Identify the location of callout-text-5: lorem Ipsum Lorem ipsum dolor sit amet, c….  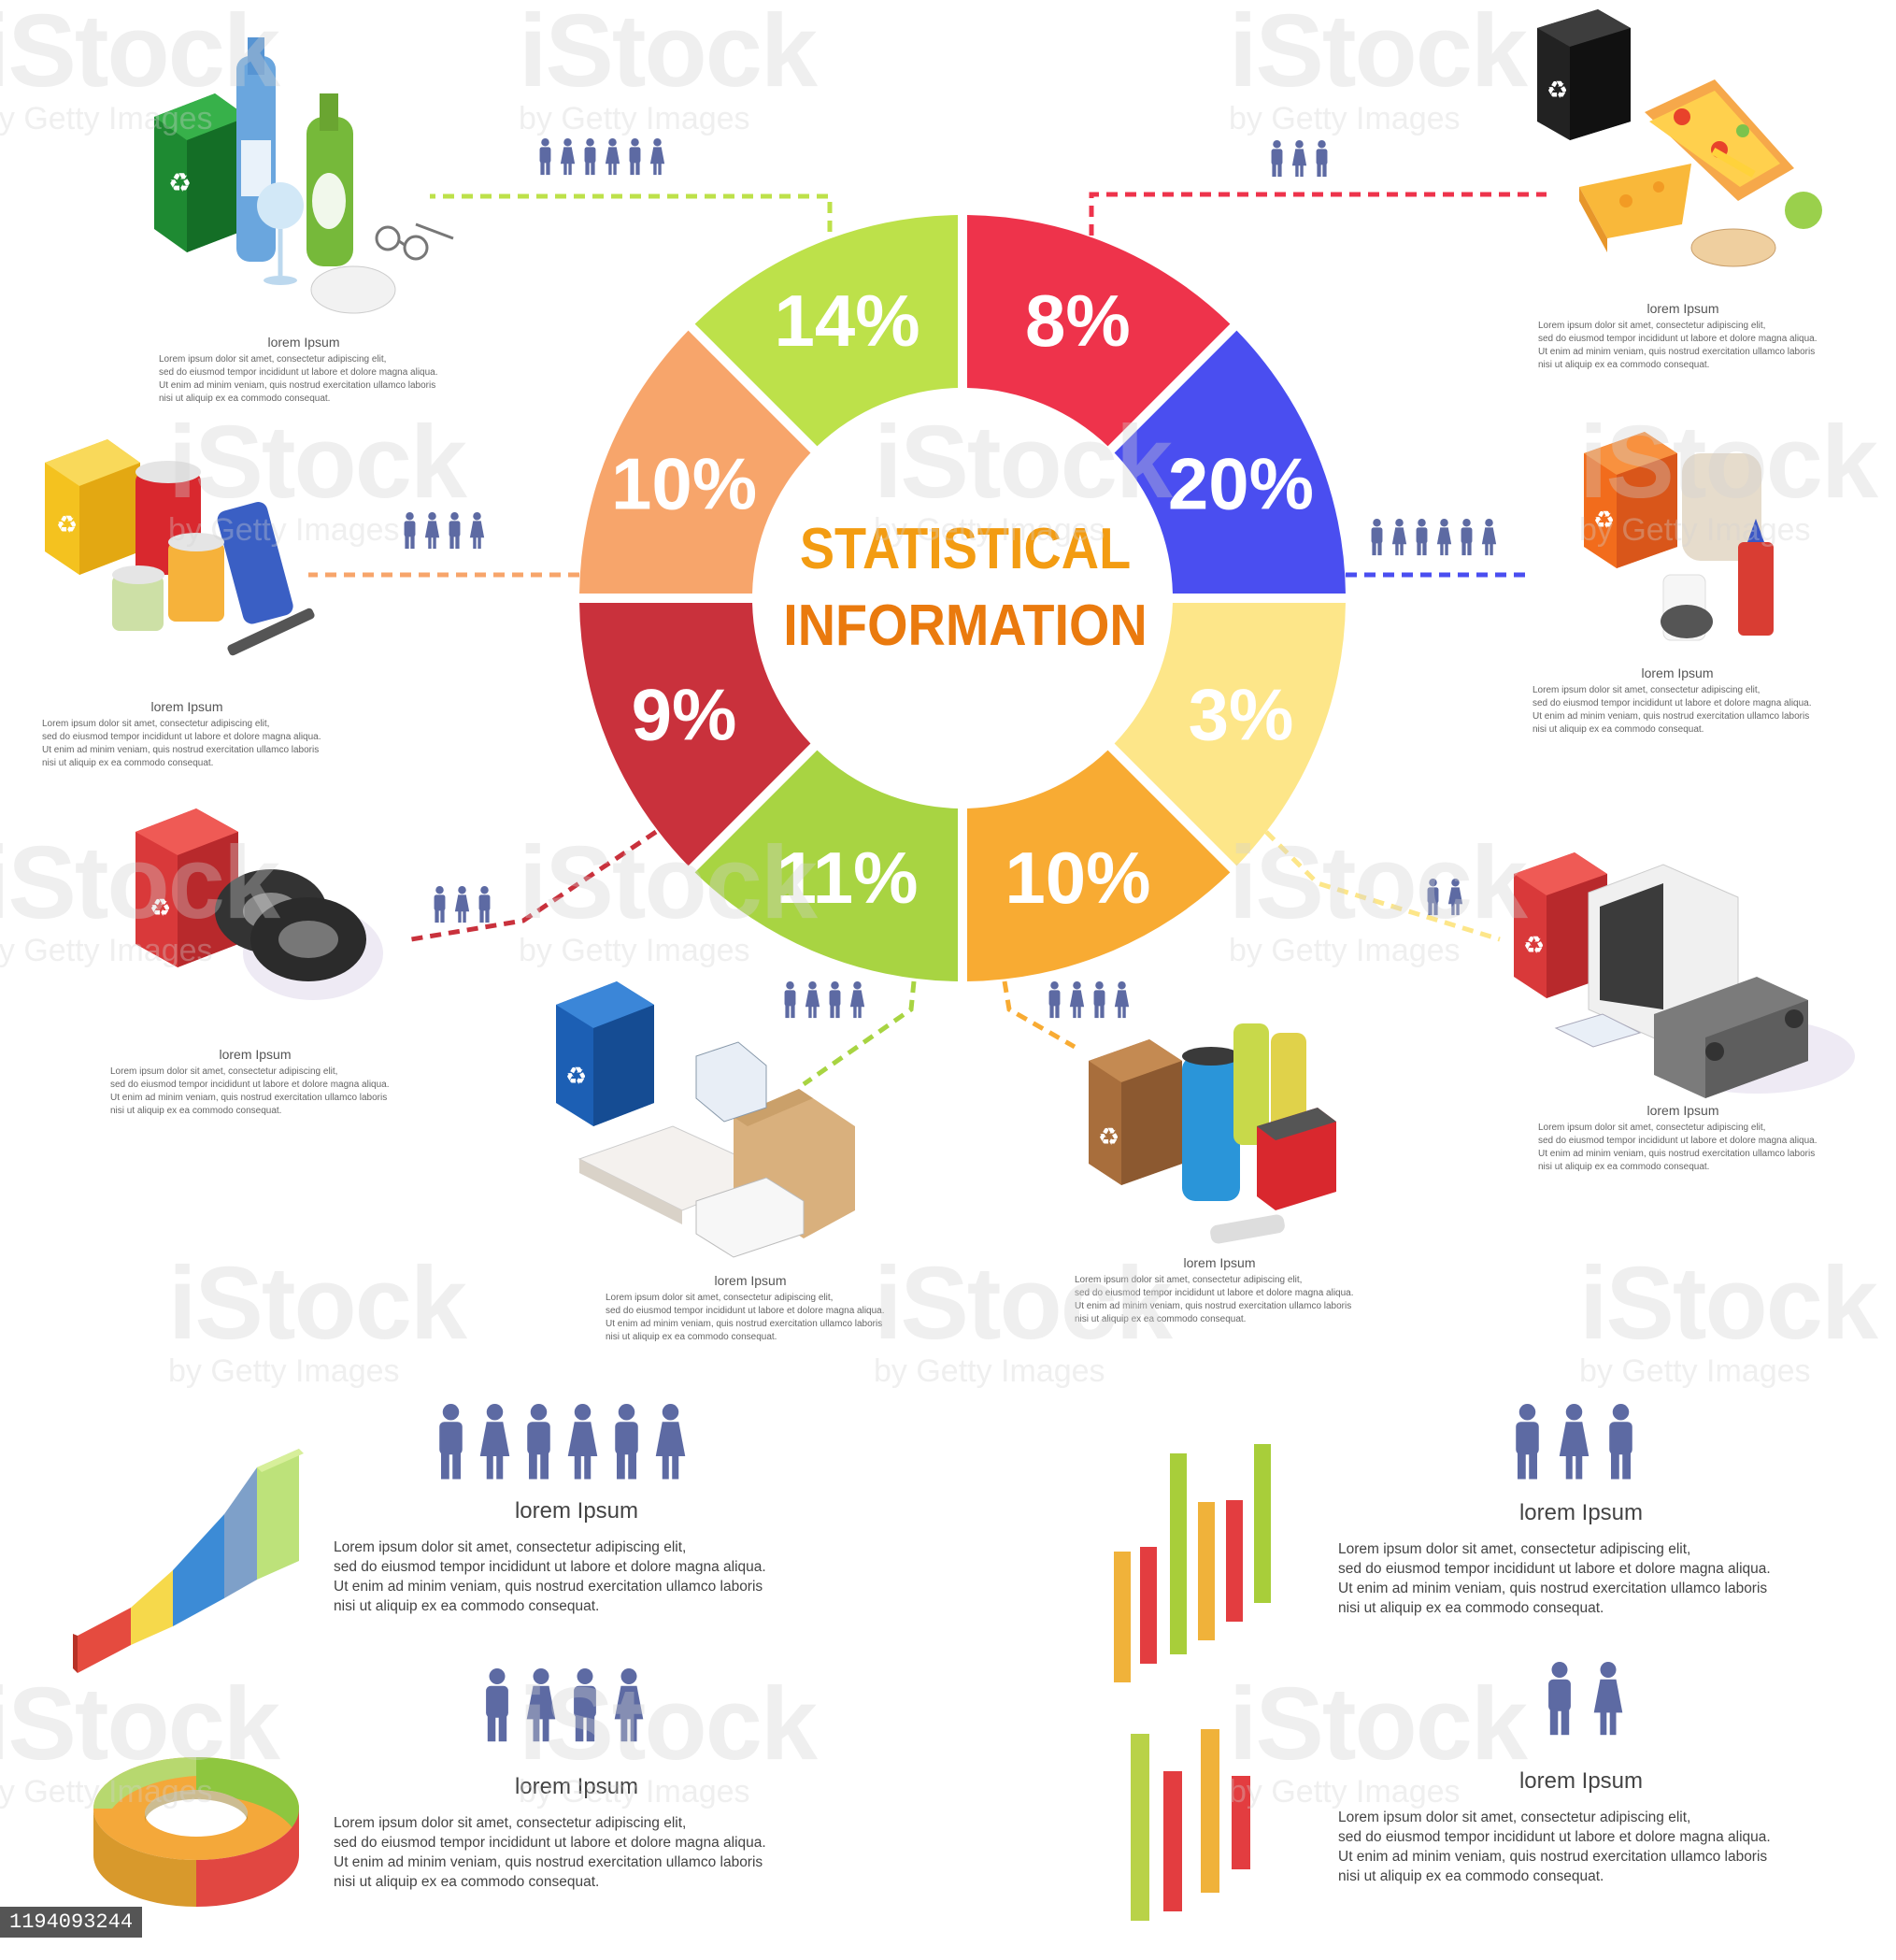
(1219, 1290).